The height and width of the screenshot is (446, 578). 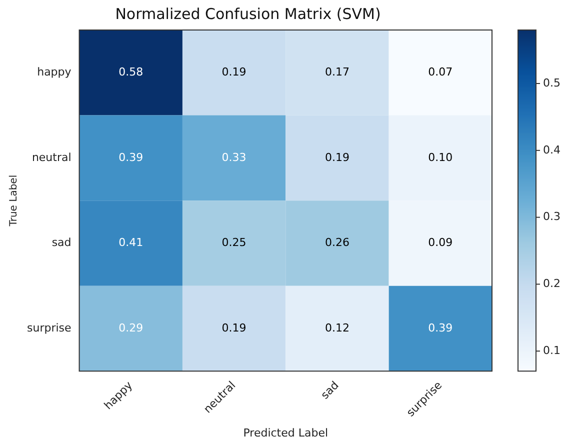 I want to click on chart-title: Normalized Confusion Matrix (SVM), so click(x=248, y=13).